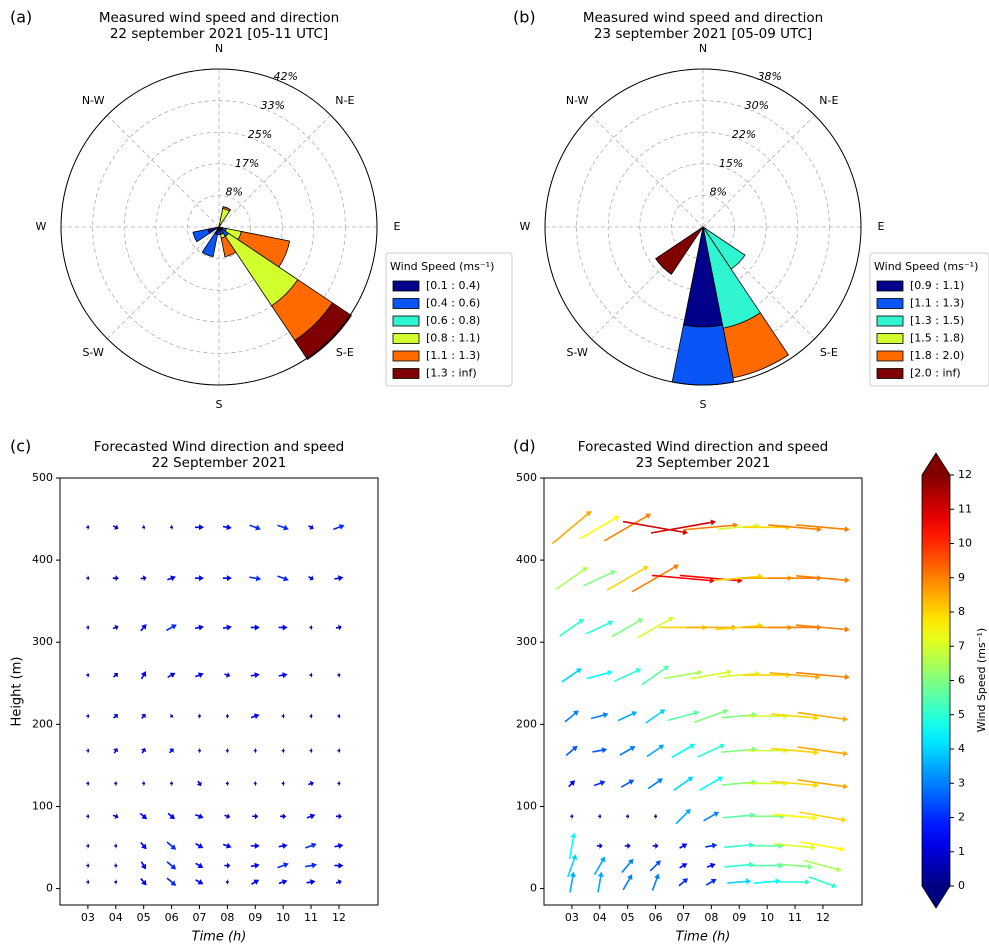 This screenshot has width=989, height=946. What do you see at coordinates (163, 283) in the screenshot?
I see `spoke` at bounding box center [163, 283].